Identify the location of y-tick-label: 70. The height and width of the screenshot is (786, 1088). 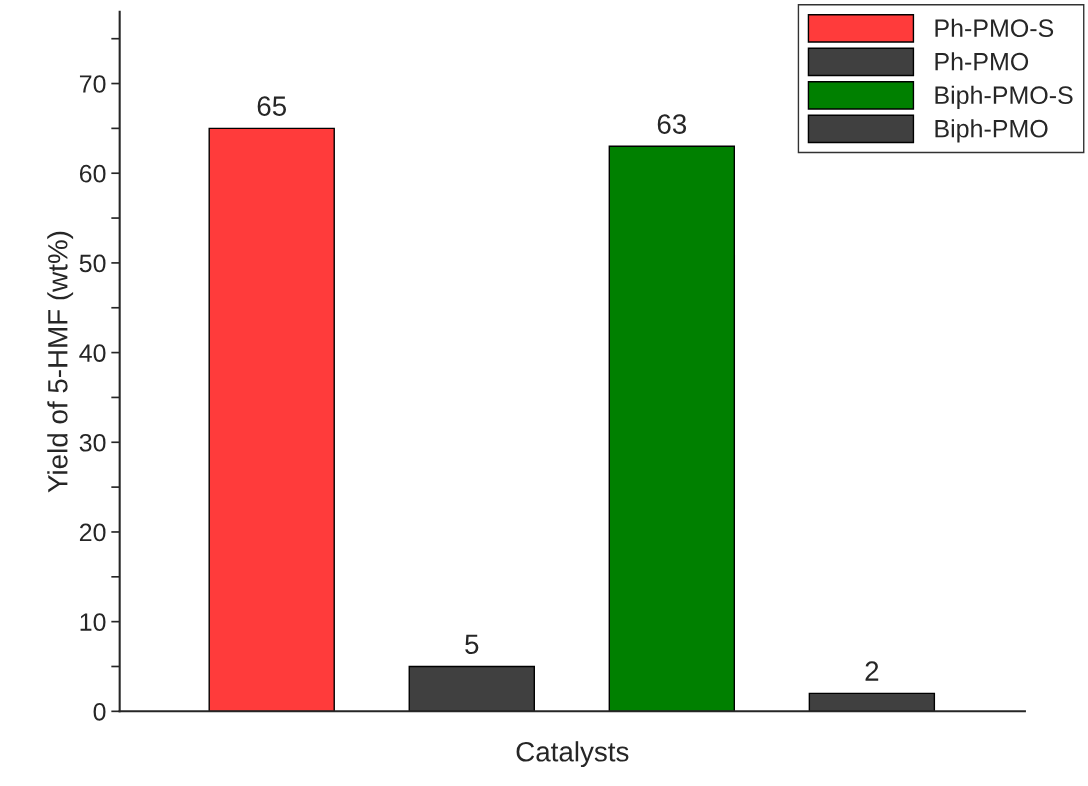
(92, 84).